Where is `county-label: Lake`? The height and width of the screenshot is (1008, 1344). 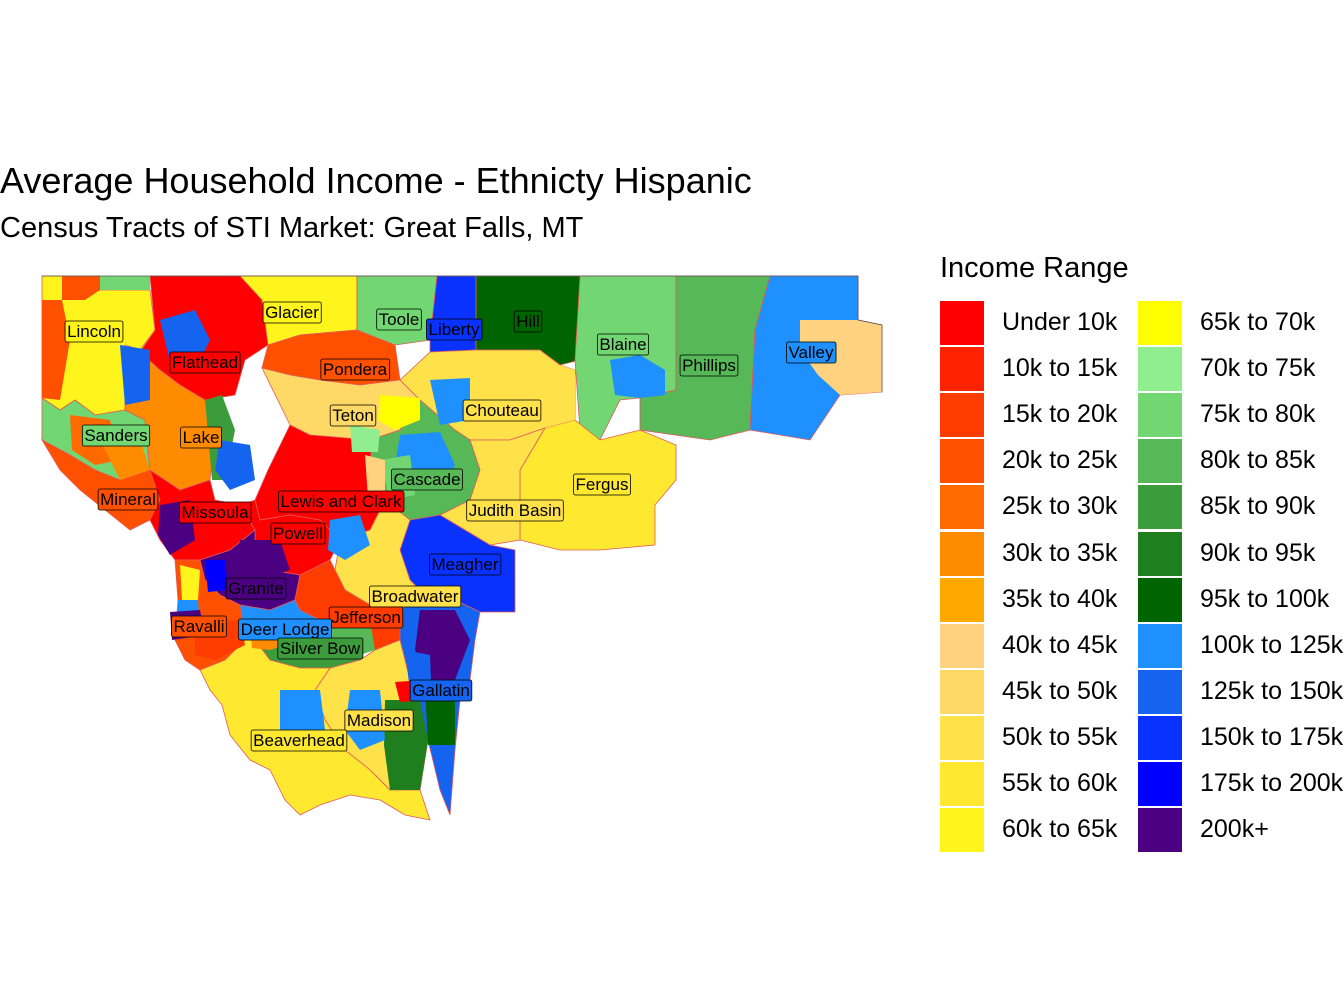
county-label: Lake is located at coordinates (201, 437).